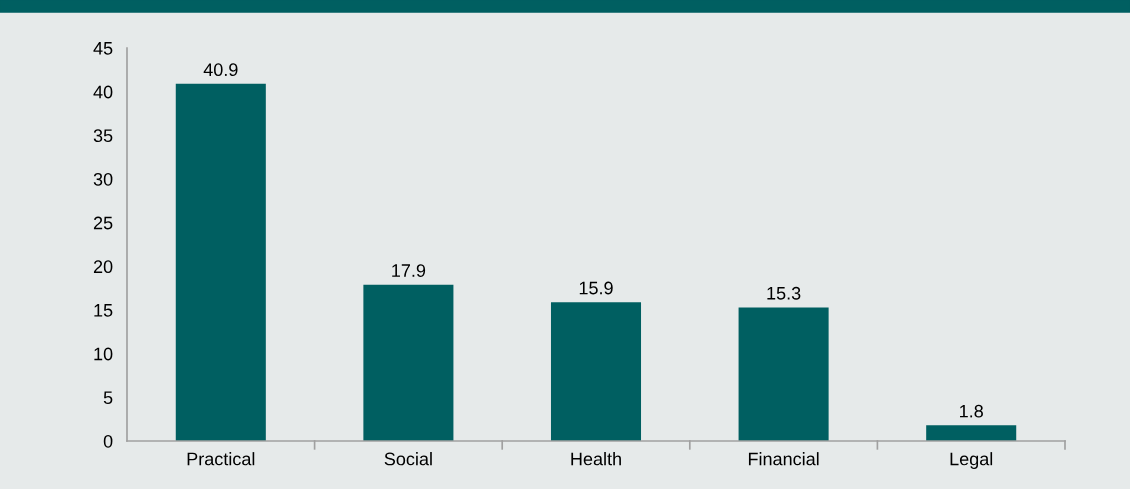 The height and width of the screenshot is (489, 1130). I want to click on x-tick-label: Legal, so click(971, 460).